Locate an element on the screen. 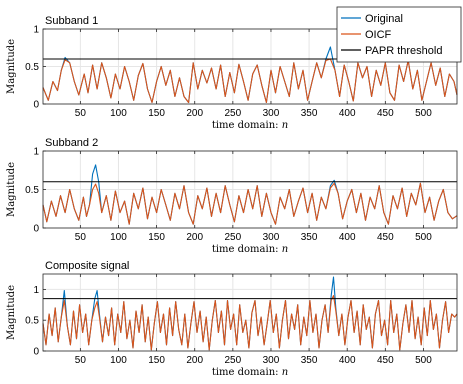  legend: Original OICF PAPR threshold is located at coordinates (399, 34).